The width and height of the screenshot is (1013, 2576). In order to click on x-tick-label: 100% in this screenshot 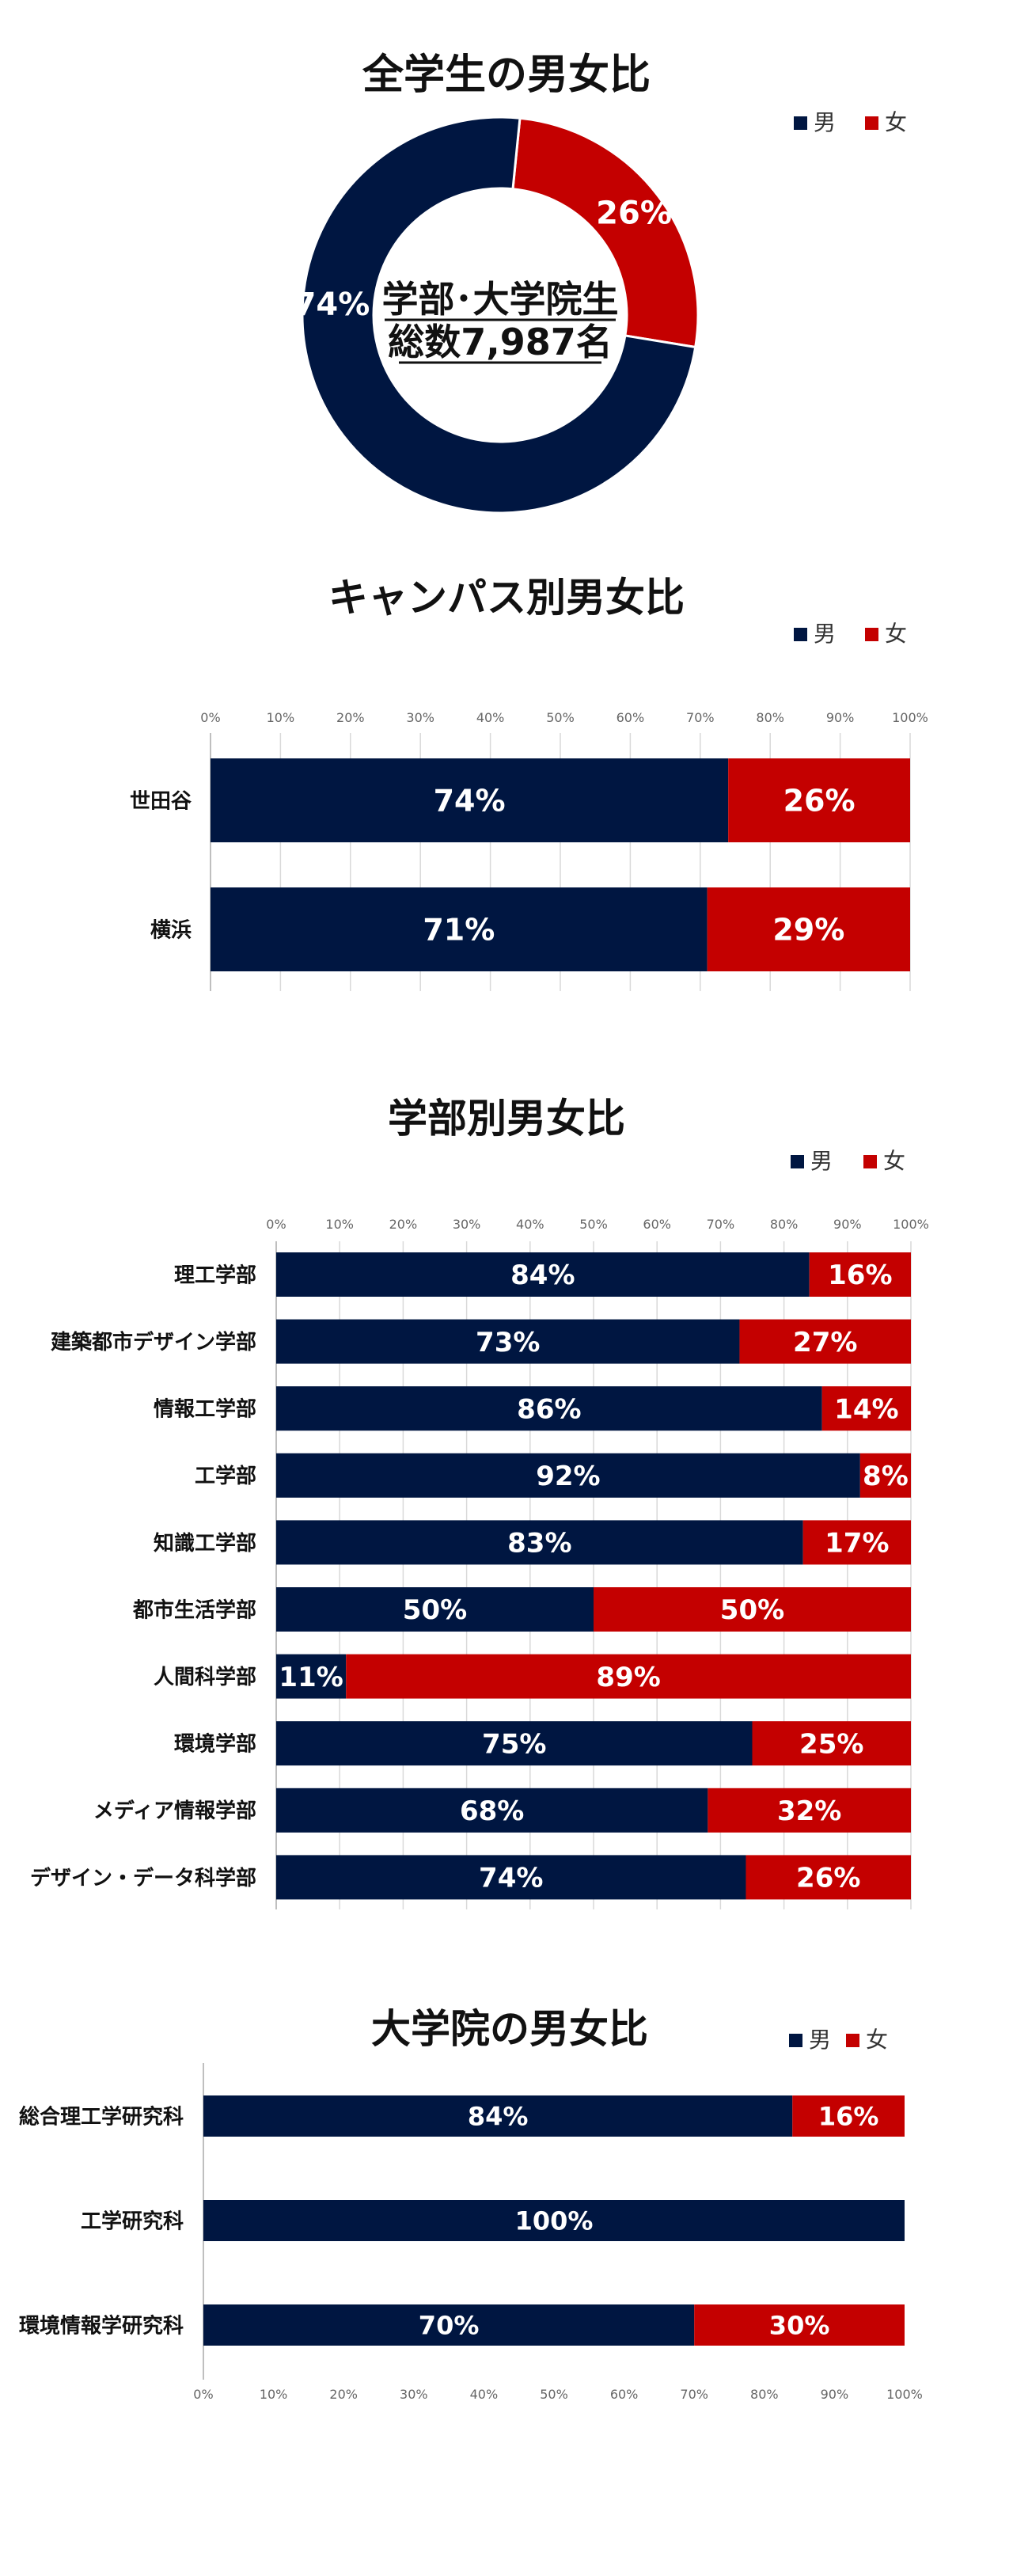, I will do `click(911, 1224)`.